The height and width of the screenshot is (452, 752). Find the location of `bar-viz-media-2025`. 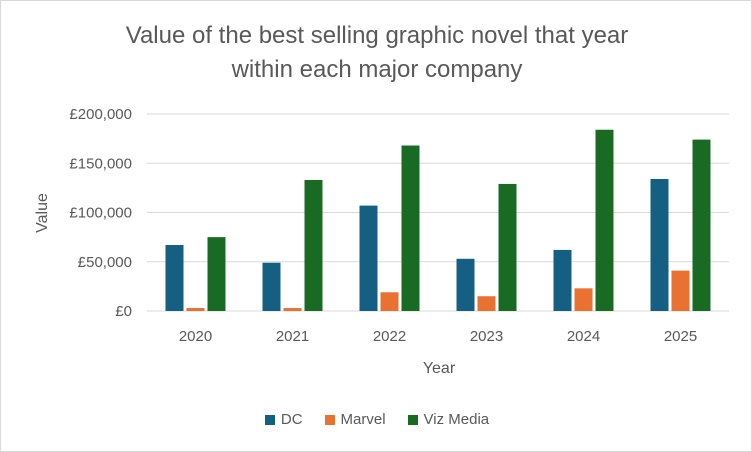

bar-viz-media-2025 is located at coordinates (701, 225).